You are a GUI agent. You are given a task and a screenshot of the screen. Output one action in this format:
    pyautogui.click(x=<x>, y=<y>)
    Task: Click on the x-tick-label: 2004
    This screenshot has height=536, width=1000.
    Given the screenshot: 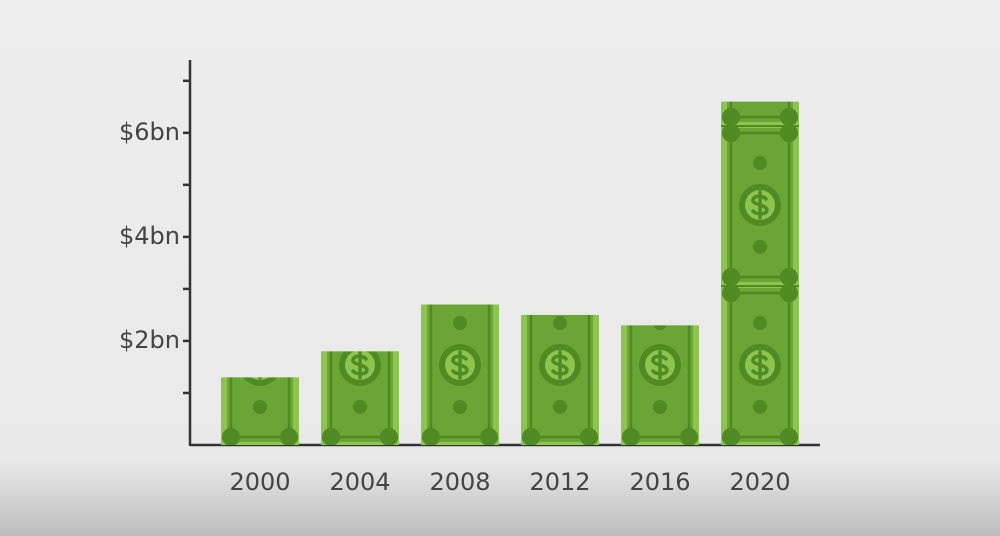 What is the action you would take?
    pyautogui.click(x=359, y=482)
    